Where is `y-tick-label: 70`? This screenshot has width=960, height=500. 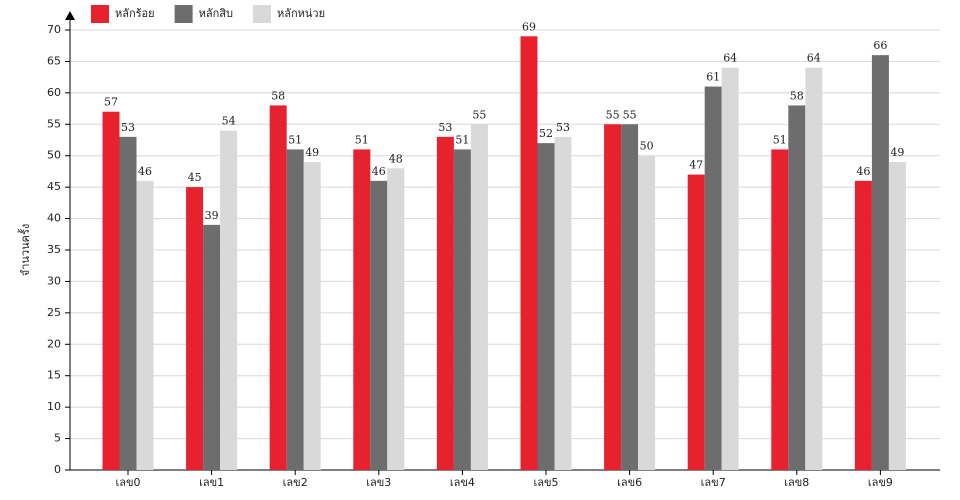
y-tick-label: 70 is located at coordinates (54, 29).